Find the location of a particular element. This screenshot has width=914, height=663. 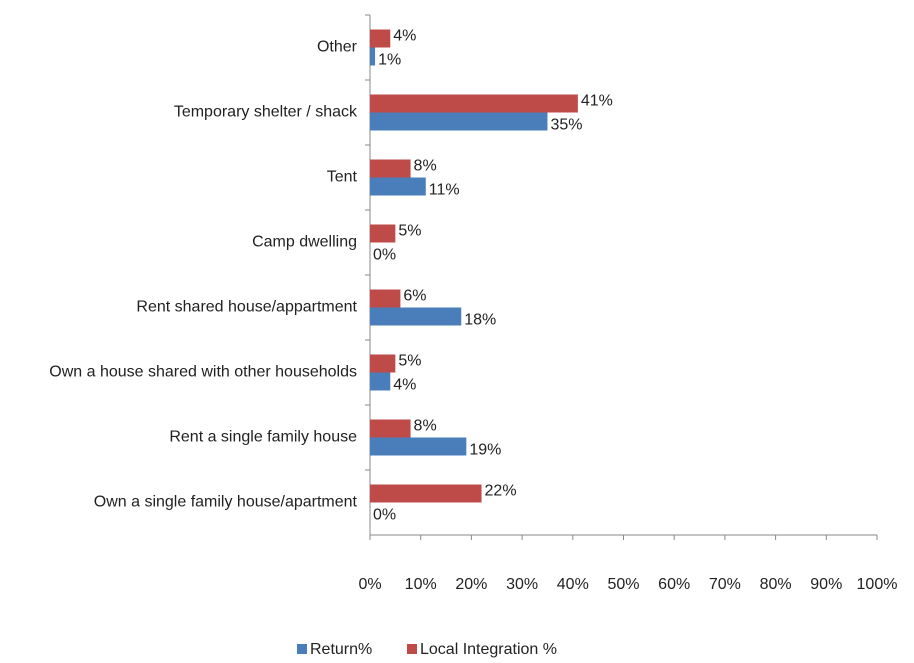

y-tick-label: Temporary shelter / shack is located at coordinates (266, 112).